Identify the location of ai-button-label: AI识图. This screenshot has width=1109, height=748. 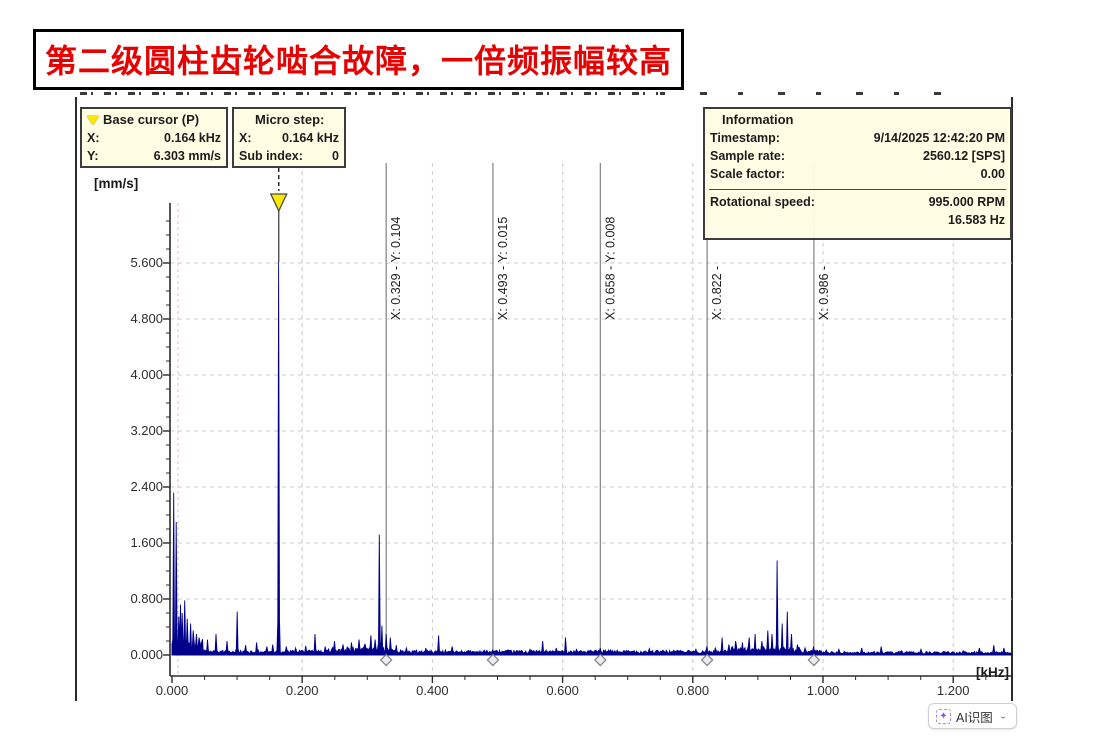
(974, 717).